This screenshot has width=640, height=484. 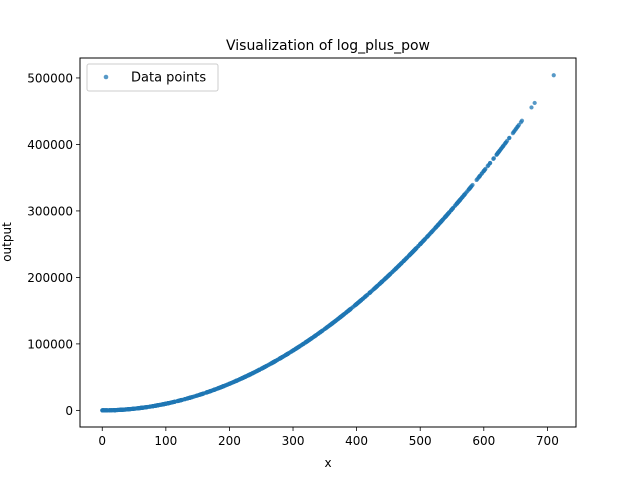 What do you see at coordinates (483, 441) in the screenshot?
I see `x-tick-label: 600` at bounding box center [483, 441].